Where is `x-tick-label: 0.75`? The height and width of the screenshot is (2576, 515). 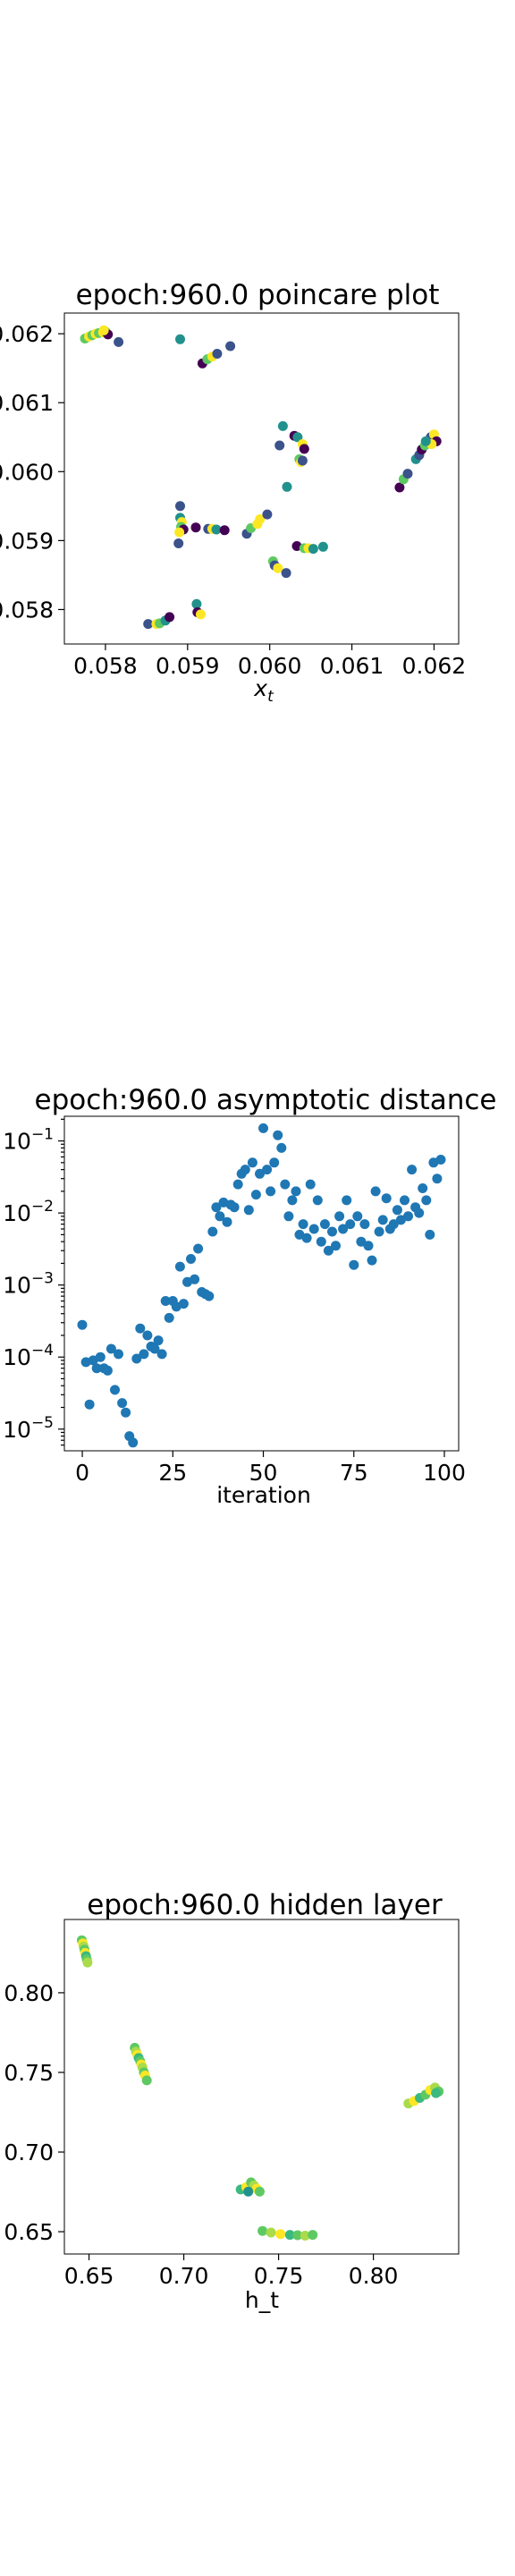 x-tick-label: 0.75 is located at coordinates (279, 2276).